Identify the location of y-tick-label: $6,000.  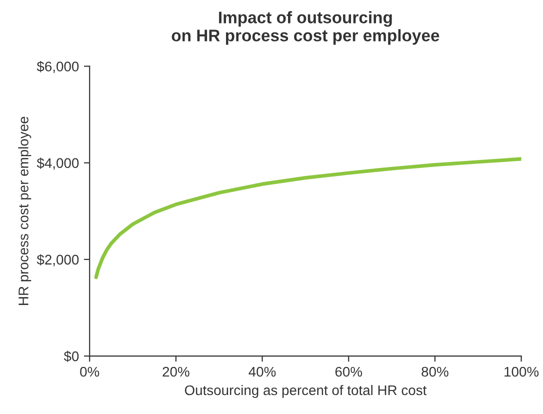
(57, 67).